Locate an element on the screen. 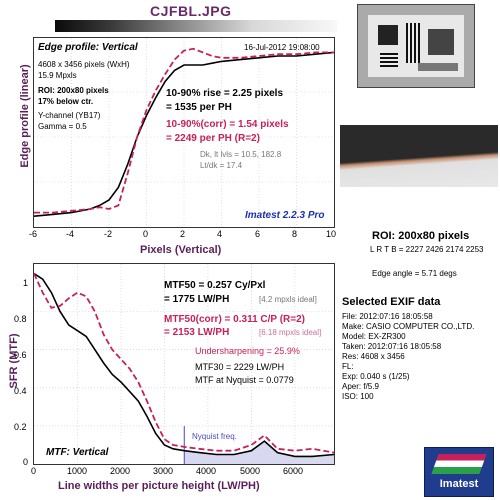 The width and height of the screenshot is (500, 500). exif-row: Taken: 2012:07:16 18:05:58 is located at coordinates (392, 346).